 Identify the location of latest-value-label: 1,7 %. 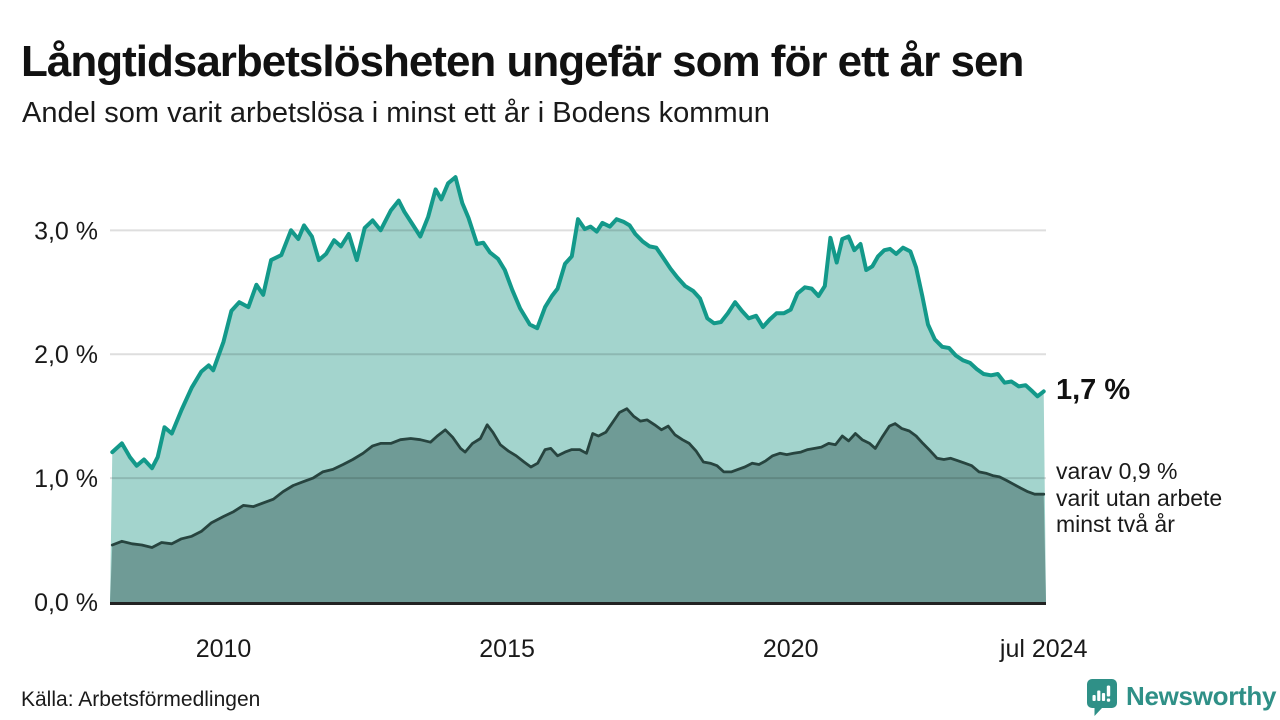
(1093, 390).